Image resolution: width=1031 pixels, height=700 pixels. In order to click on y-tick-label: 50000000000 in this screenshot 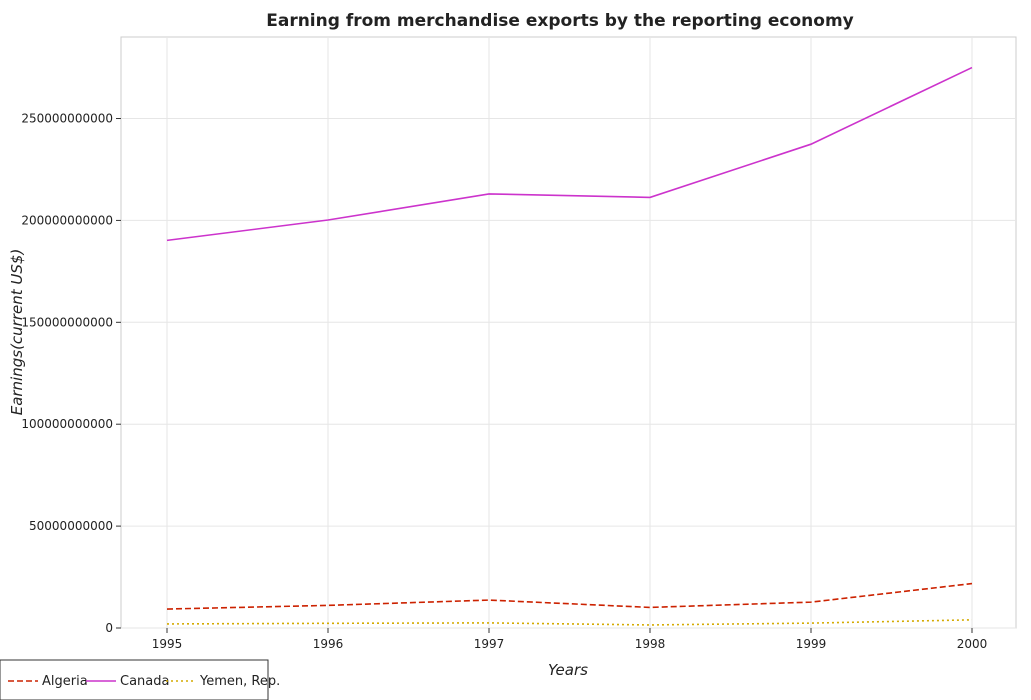, I will do `click(71, 526)`.